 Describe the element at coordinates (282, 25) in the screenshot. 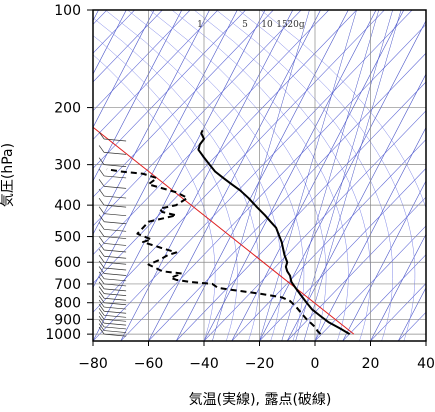

I see `mixing-ratio-label: 15` at that location.